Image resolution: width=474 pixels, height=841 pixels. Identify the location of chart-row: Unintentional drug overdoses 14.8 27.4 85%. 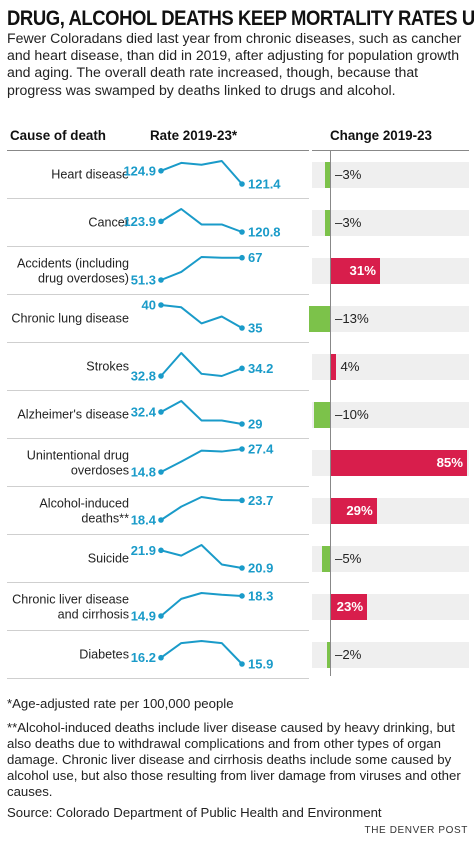
(237, 463).